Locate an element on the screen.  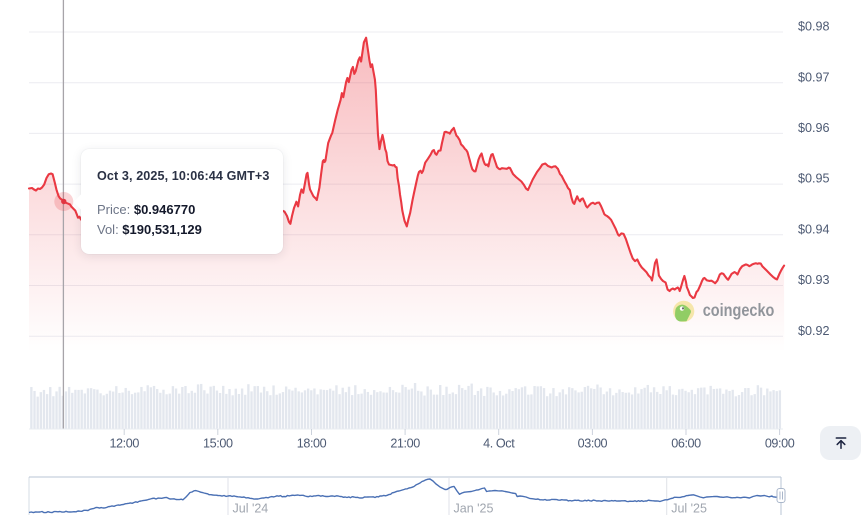
svg-text: coingecko is located at coordinates (739, 311).